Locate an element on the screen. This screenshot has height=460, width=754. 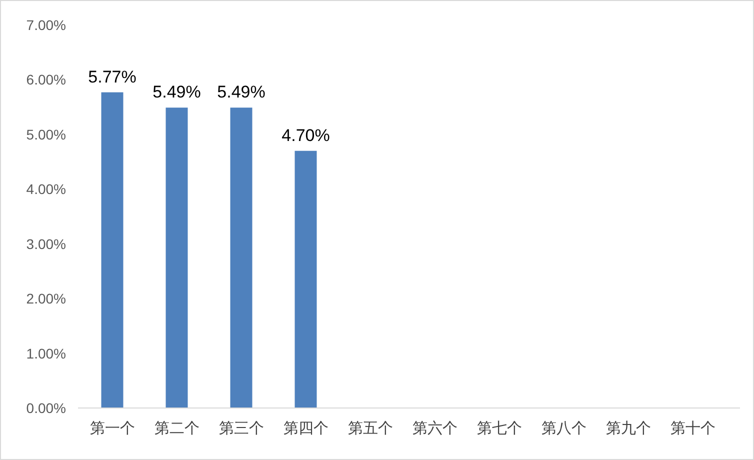
y-tick-label: 2.00% is located at coordinates (46, 298).